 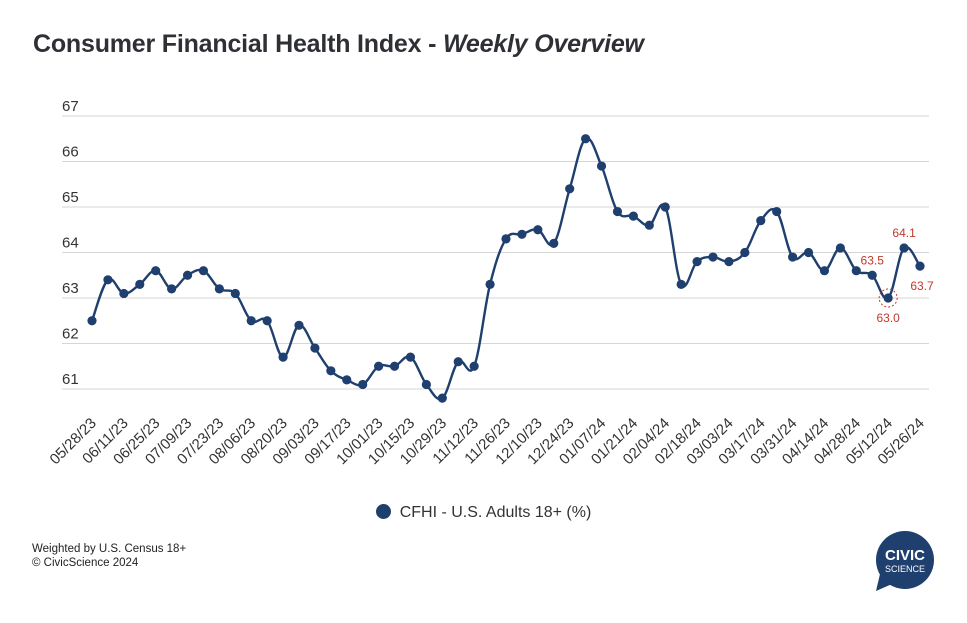 What do you see at coordinates (238, 44) in the screenshot?
I see `chart-title-main: Consumer Financial Health Index -` at bounding box center [238, 44].